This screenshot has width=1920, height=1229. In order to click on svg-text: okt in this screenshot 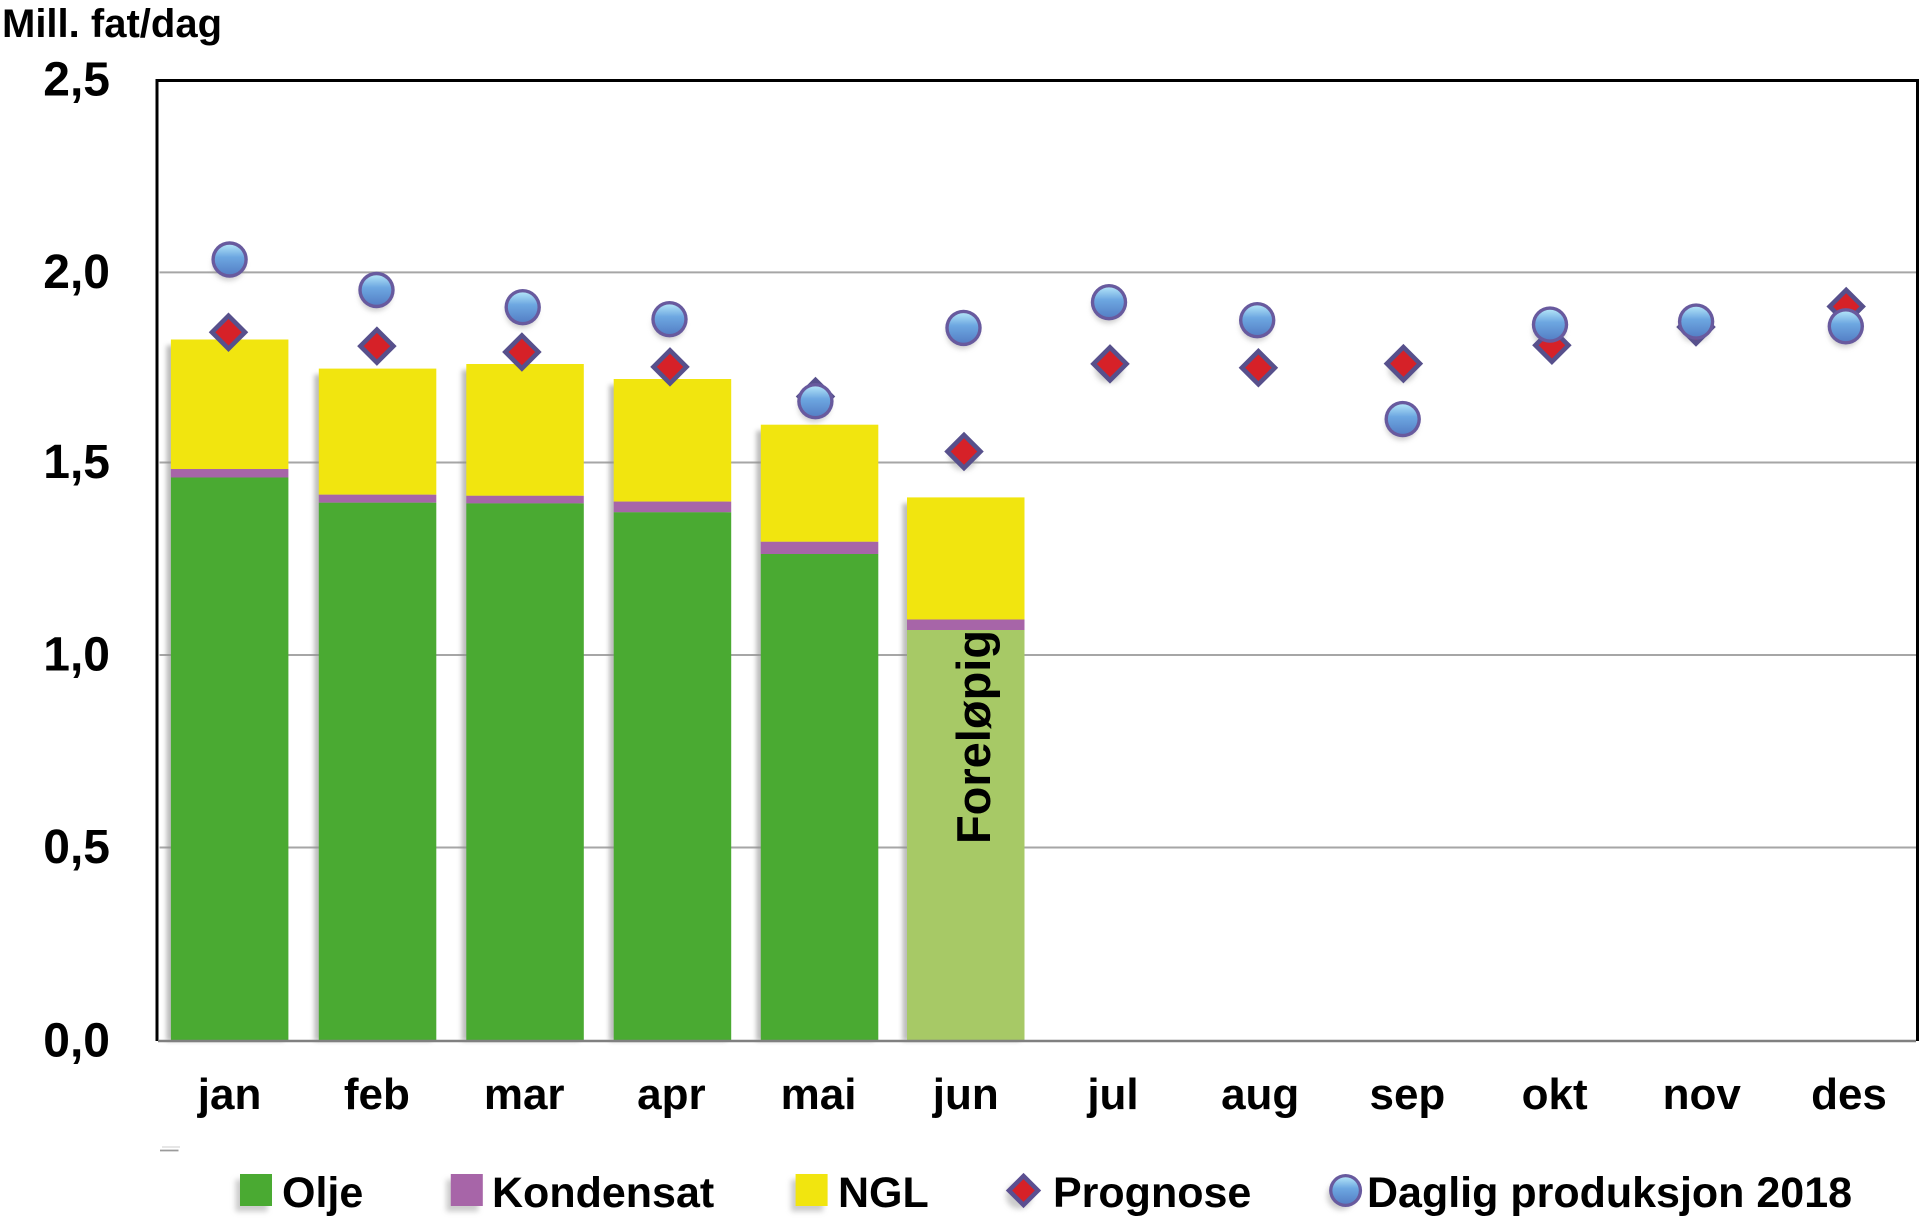, I will do `click(1555, 1094)`.